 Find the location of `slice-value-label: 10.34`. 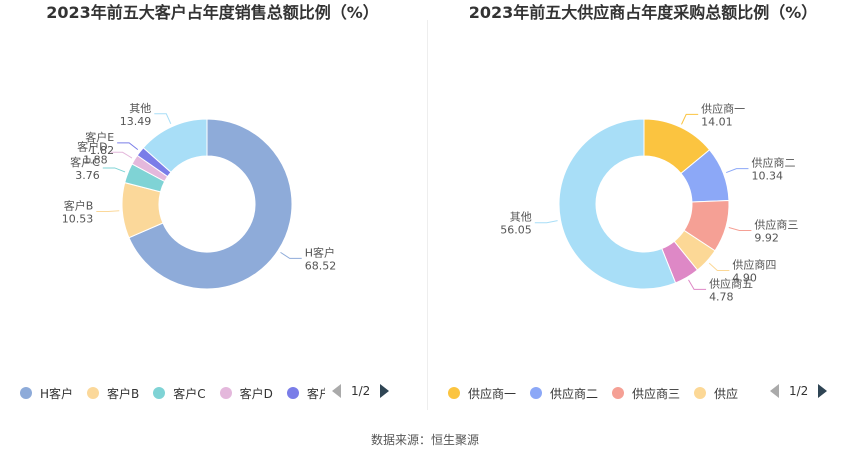

slice-value-label: 10.34 is located at coordinates (767, 176).